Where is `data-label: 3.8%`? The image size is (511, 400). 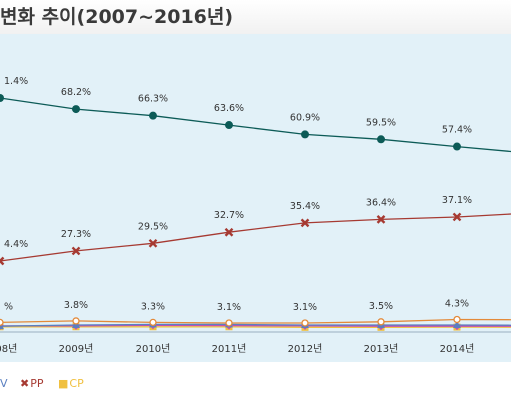 data-label: 3.8% is located at coordinates (76, 305).